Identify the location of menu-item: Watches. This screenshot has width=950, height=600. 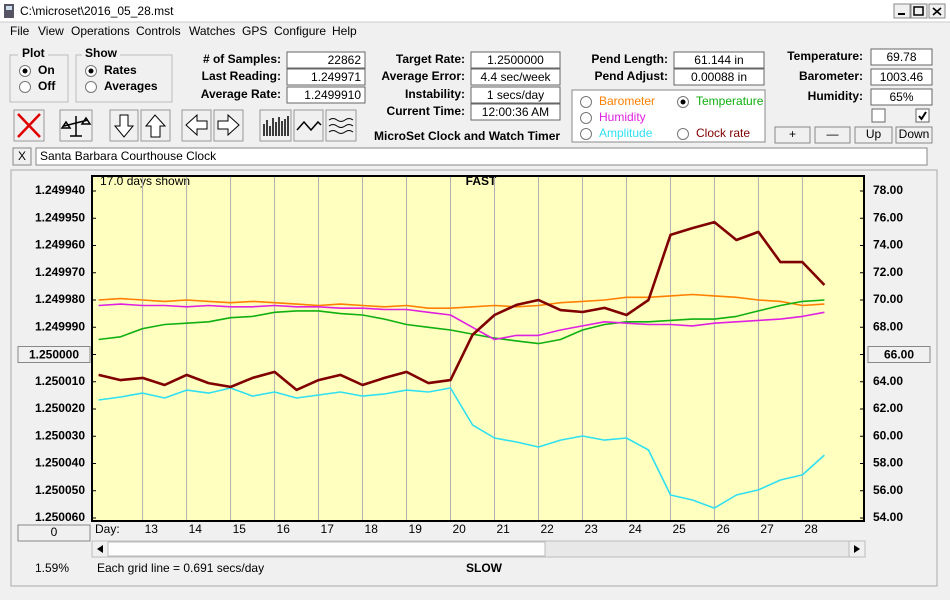
(212, 31).